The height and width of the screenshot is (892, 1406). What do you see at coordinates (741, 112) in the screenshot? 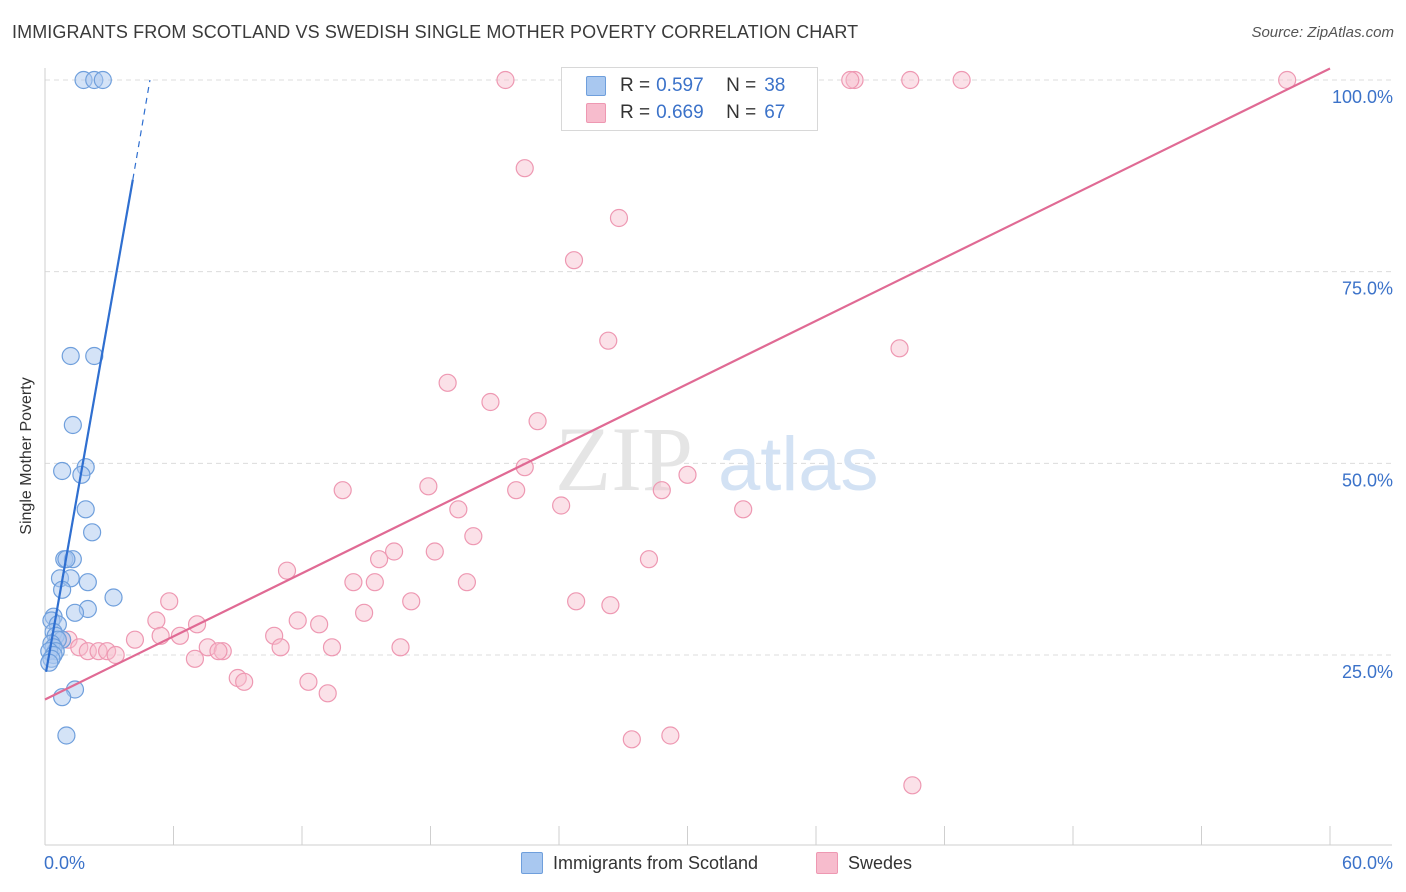
I see `legend-n-label: N =` at bounding box center [741, 112].